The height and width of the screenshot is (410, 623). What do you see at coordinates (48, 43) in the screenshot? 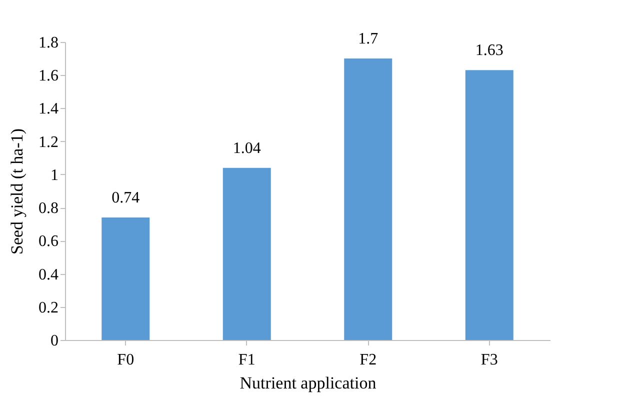
I see `y-tick-label: 1.8` at bounding box center [48, 43].